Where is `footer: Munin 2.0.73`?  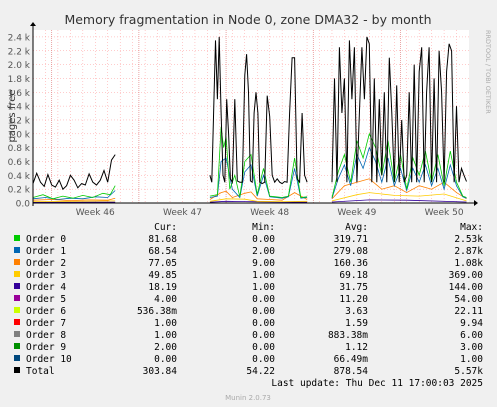 footer: Munin 2.0.73 is located at coordinates (248, 398).